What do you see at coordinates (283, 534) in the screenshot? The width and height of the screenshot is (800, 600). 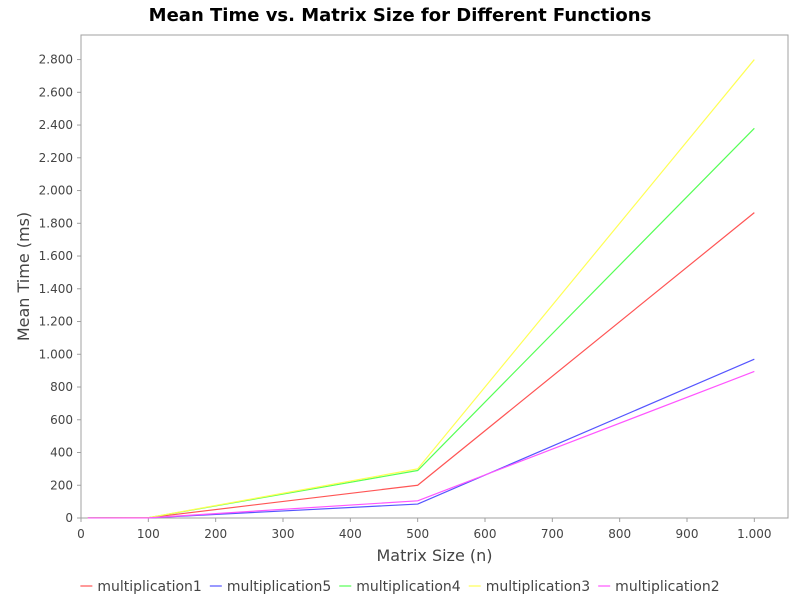 I see `x-tick-label: 300` at bounding box center [283, 534].